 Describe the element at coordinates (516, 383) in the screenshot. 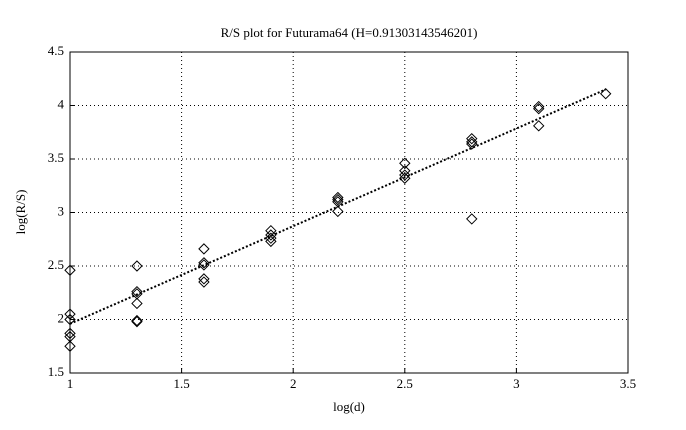

I see `x-tick-label: 3` at that location.